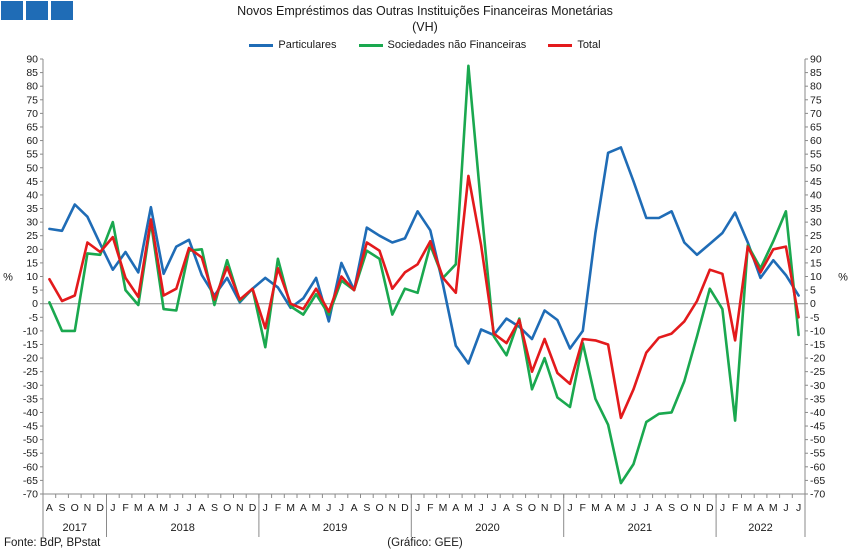 This screenshot has width=850, height=554. What do you see at coordinates (760, 528) in the screenshot?
I see `year-label: 2022` at bounding box center [760, 528].